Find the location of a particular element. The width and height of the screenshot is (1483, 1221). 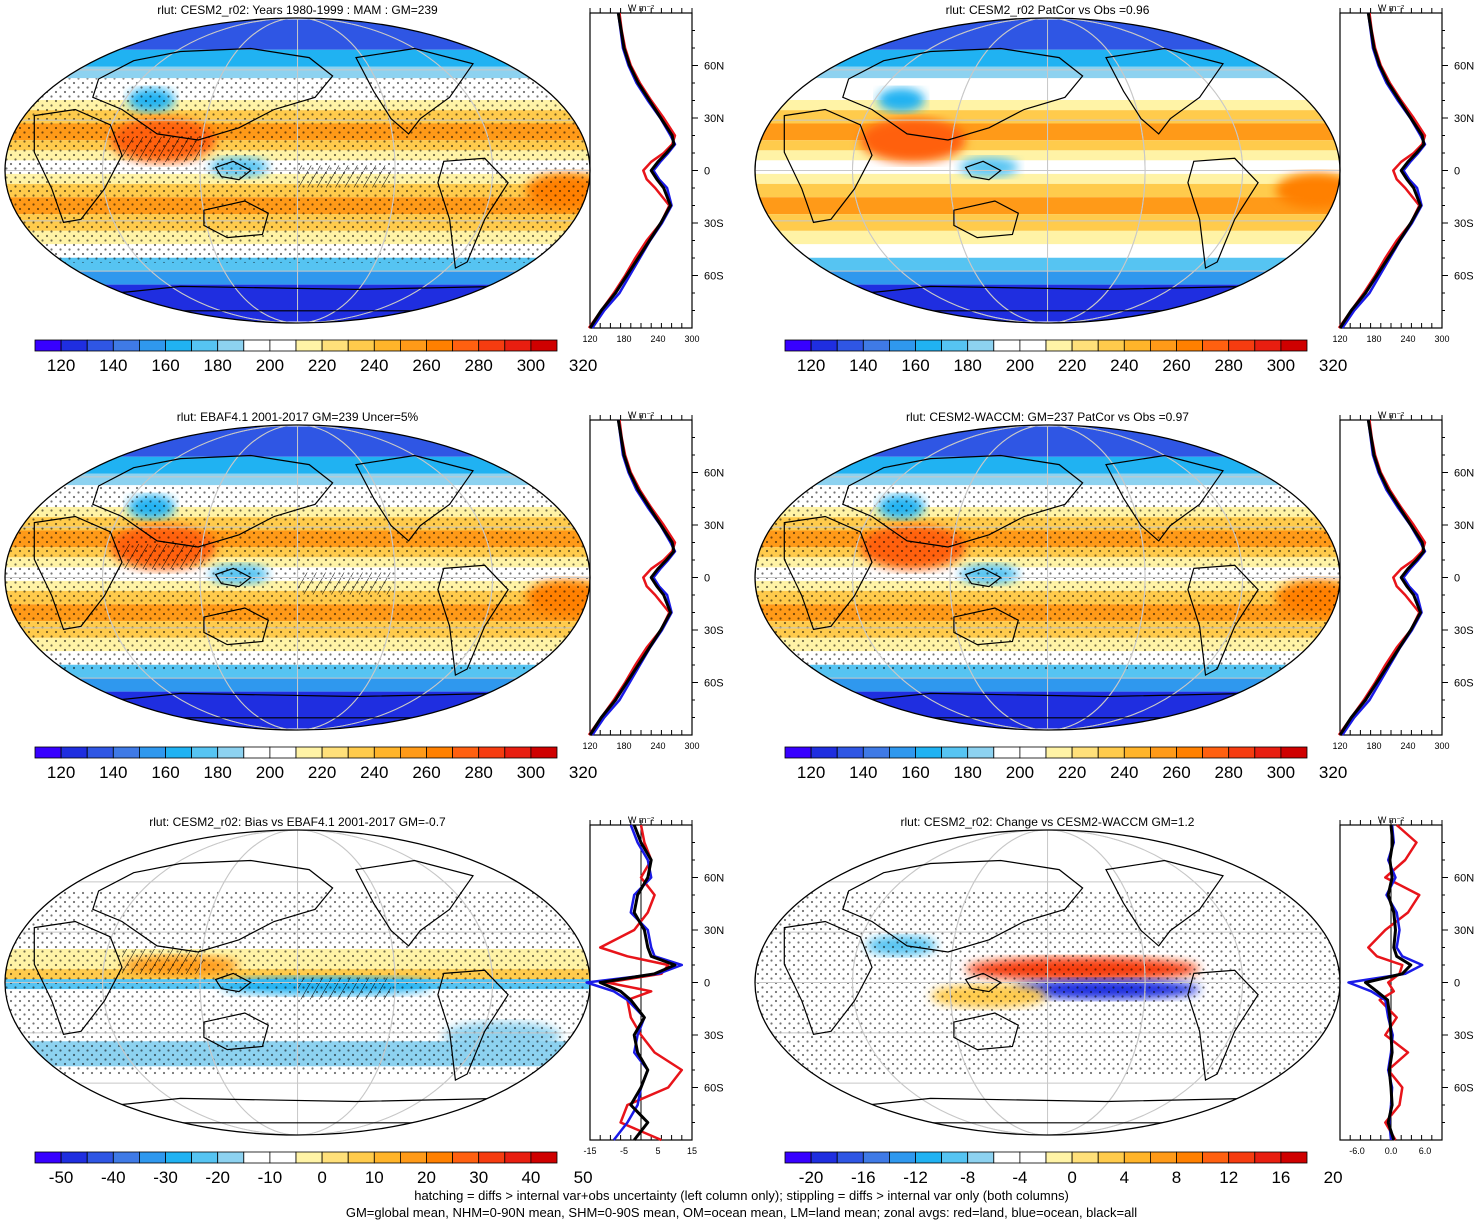

colorbar-label: 20 is located at coordinates (1333, 1176).